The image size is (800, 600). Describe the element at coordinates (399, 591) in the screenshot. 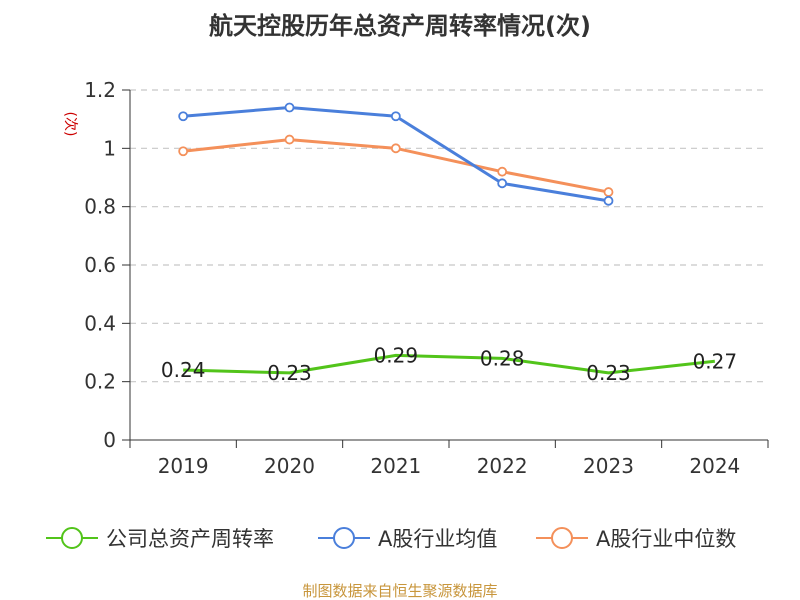

I see `source-note: 制图数据来自恒生聚源数据库` at that location.